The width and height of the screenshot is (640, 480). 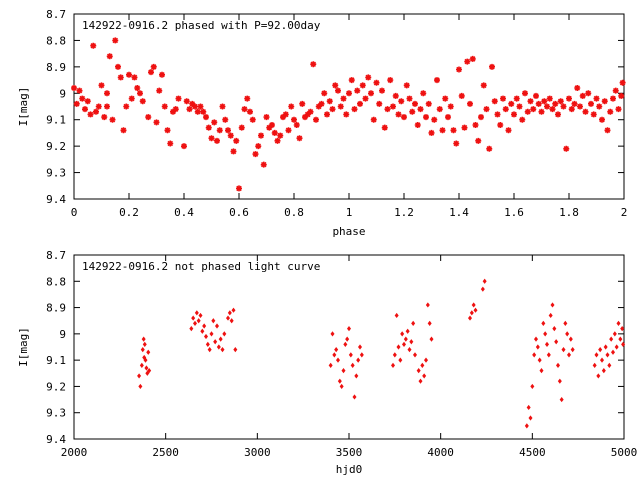 What do you see at coordinates (349, 469) in the screenshot?
I see `x-axis-label: hjd0` at bounding box center [349, 469].